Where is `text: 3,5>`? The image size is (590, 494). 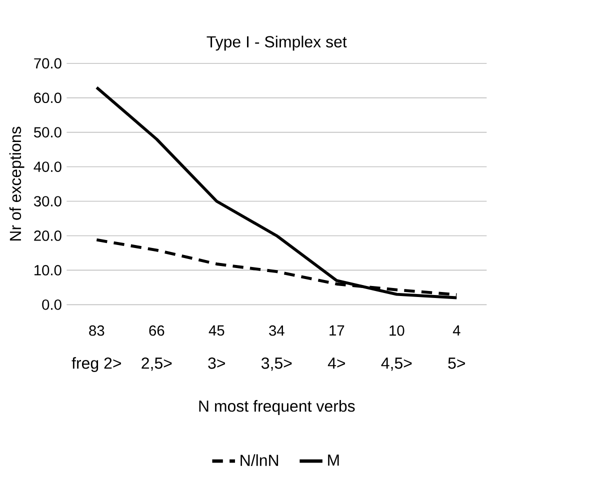 text: 3,5> is located at coordinates (276, 364).